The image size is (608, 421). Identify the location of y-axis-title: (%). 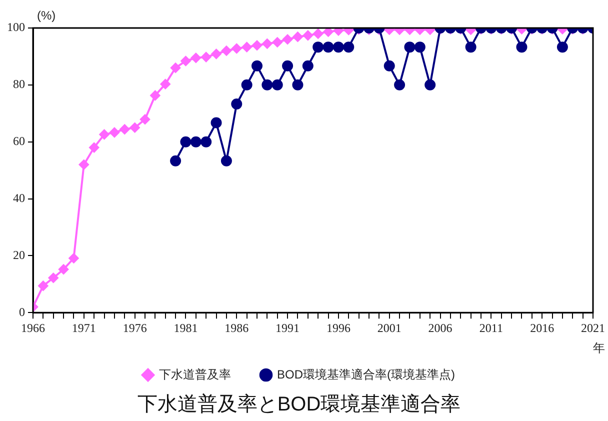
(46, 15).